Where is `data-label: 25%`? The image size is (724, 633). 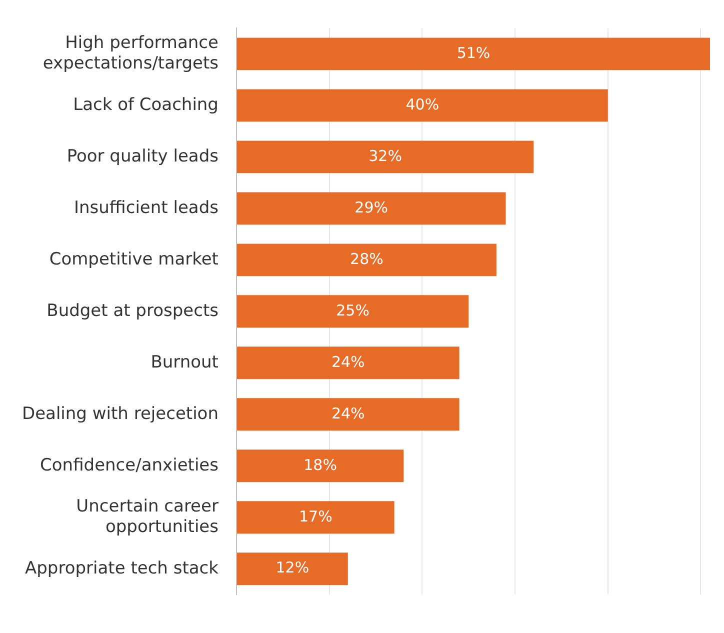
data-label: 25% is located at coordinates (353, 310).